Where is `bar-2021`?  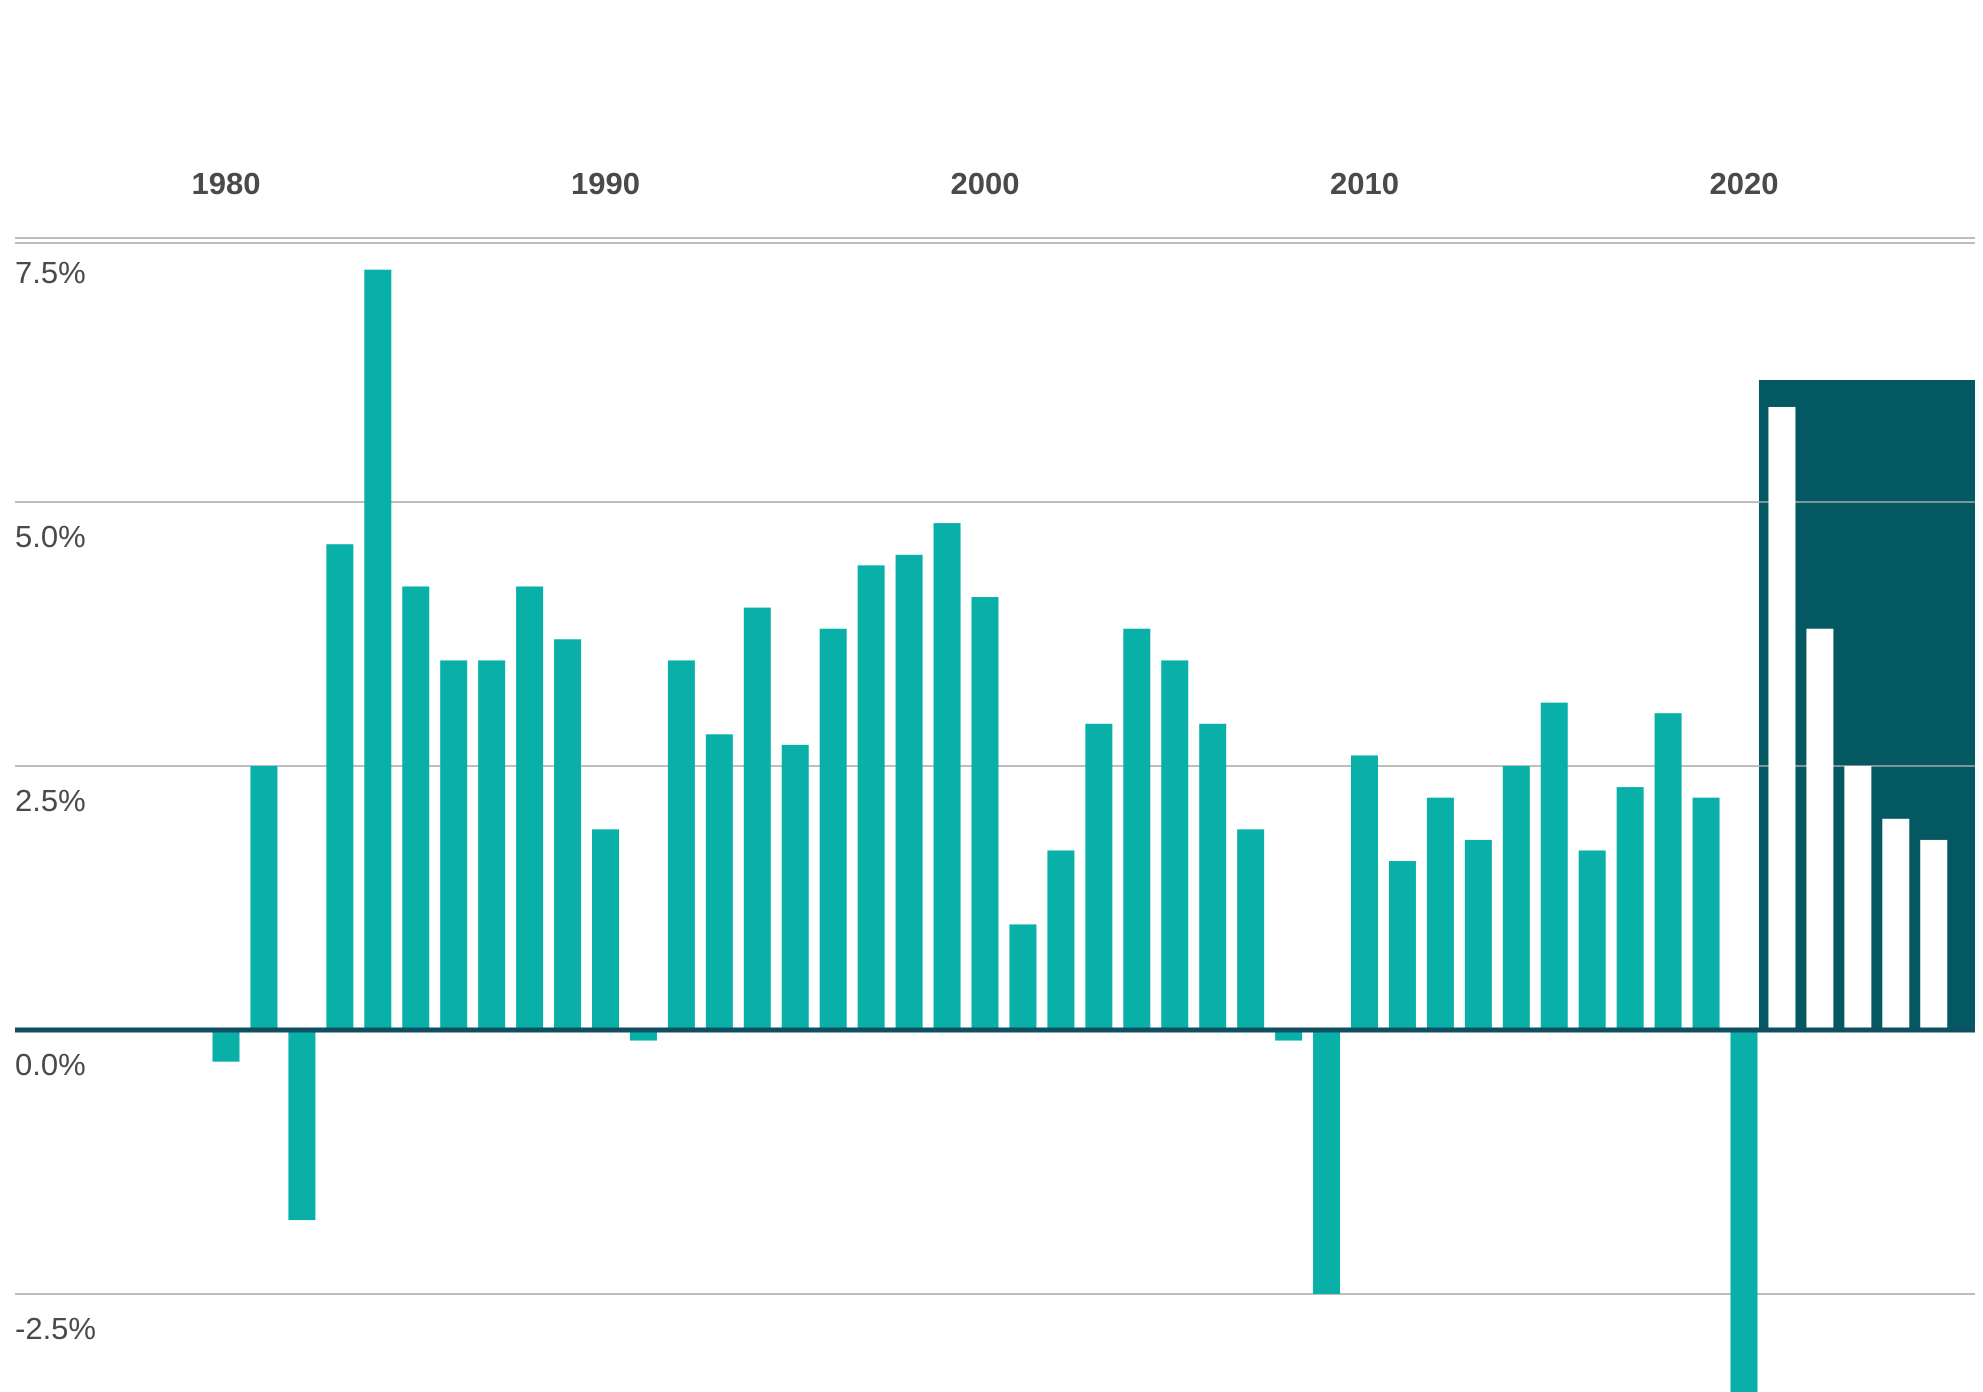
bar-2021 is located at coordinates (1782, 718).